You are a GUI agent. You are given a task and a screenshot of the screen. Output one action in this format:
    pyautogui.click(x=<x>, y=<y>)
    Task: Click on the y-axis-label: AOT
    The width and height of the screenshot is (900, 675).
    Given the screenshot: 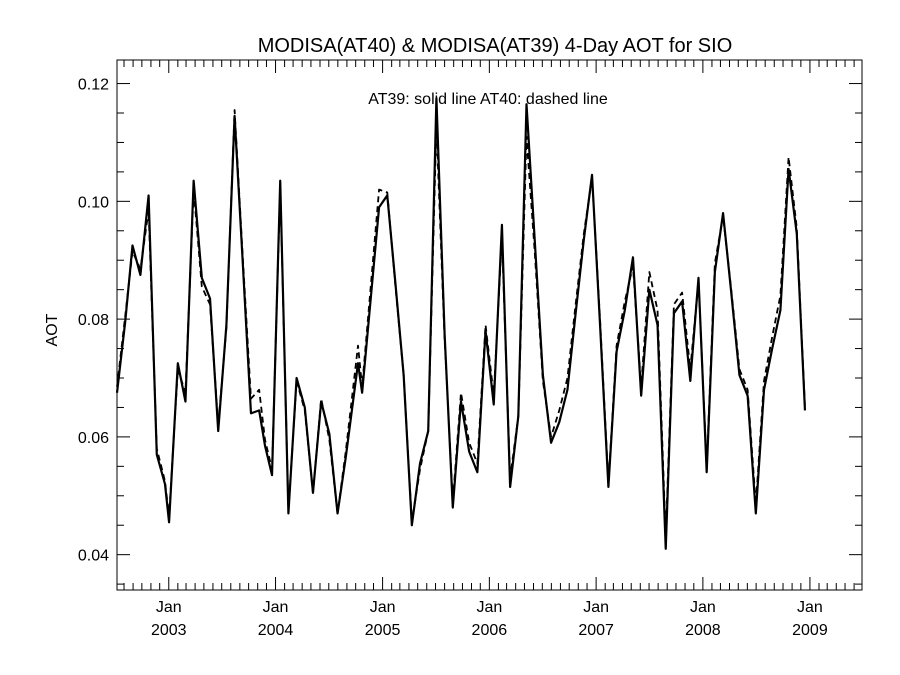 What is the action you would take?
    pyautogui.click(x=52, y=329)
    